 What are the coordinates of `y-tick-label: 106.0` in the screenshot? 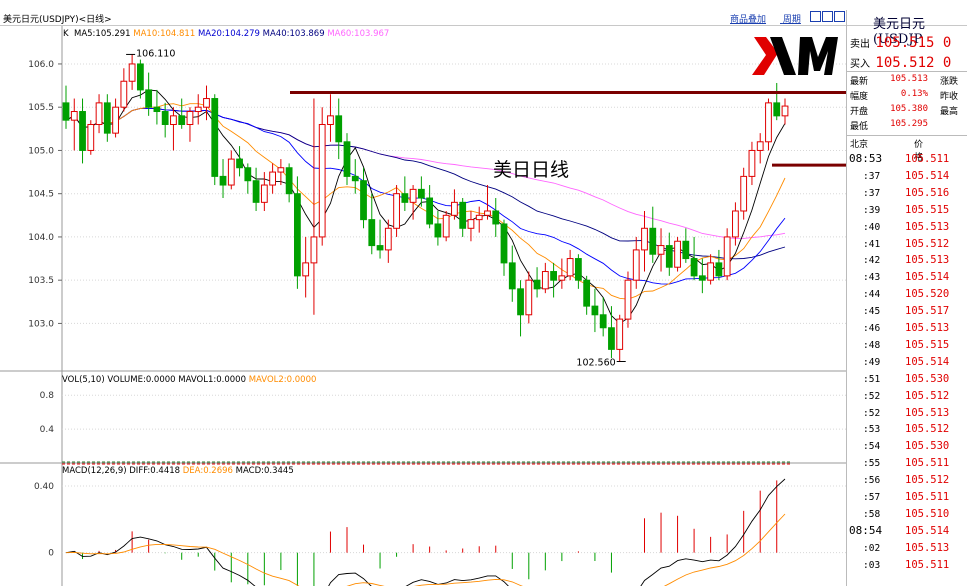 It's located at (41, 65).